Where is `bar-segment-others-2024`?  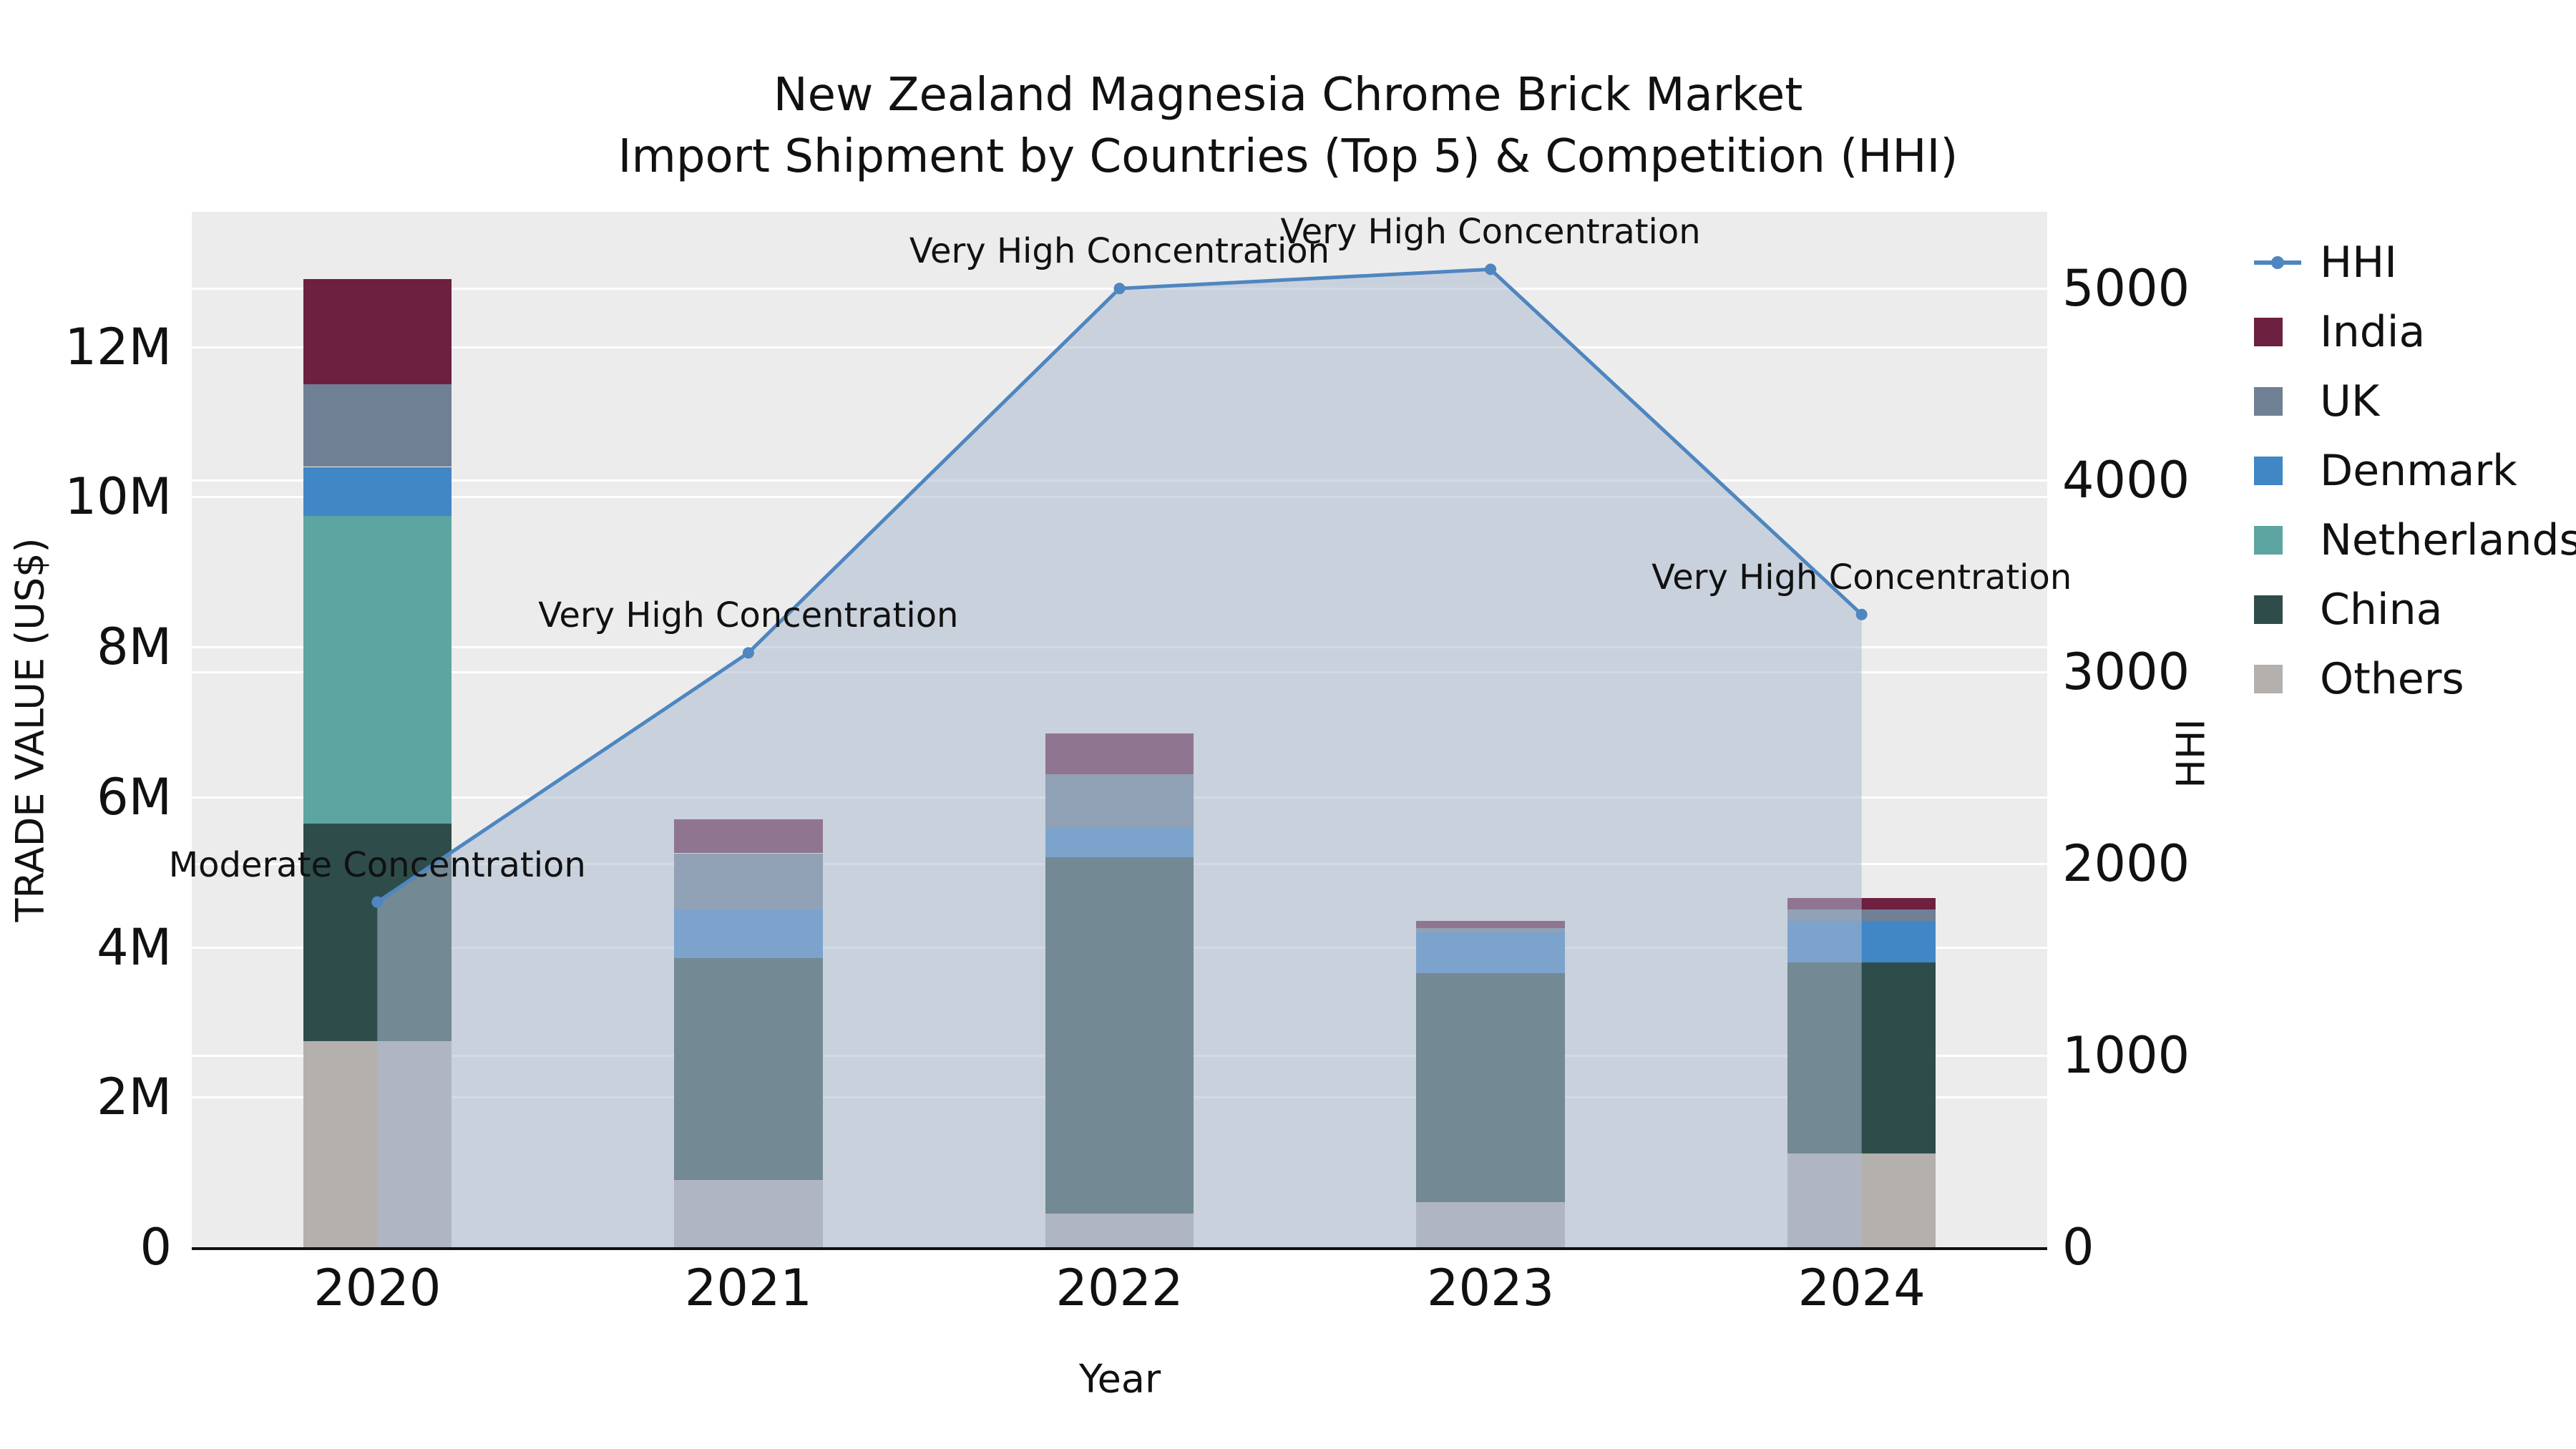 bar-segment-others-2024 is located at coordinates (1861, 1200).